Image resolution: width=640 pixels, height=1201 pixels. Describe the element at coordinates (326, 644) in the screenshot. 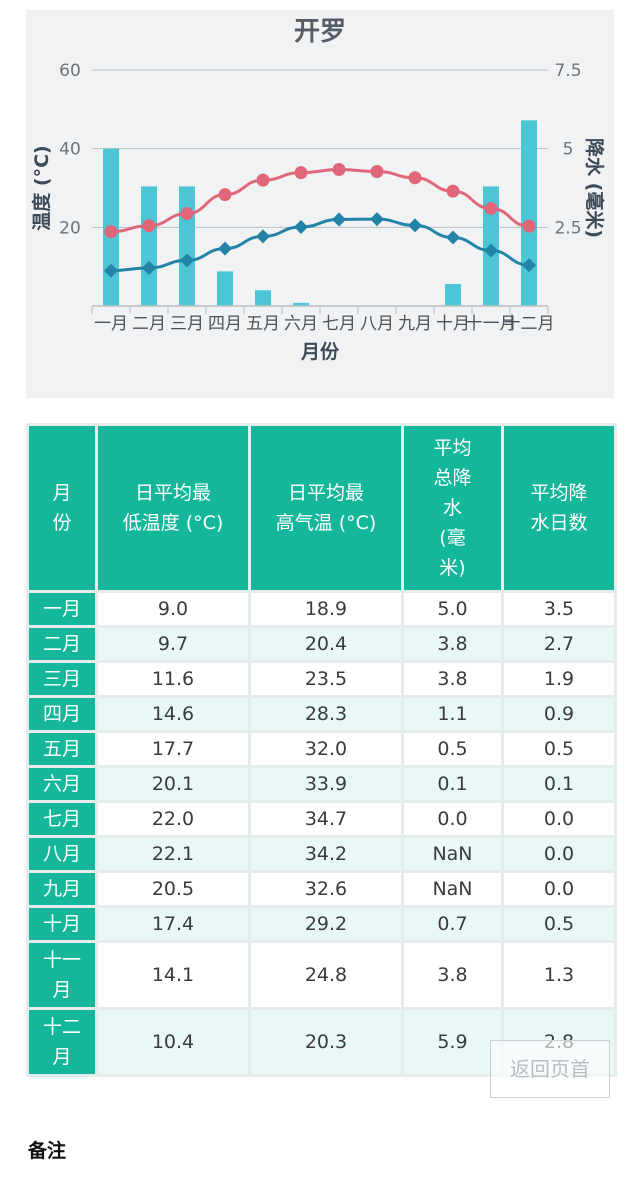

I see `cell-high: 20.4` at that location.